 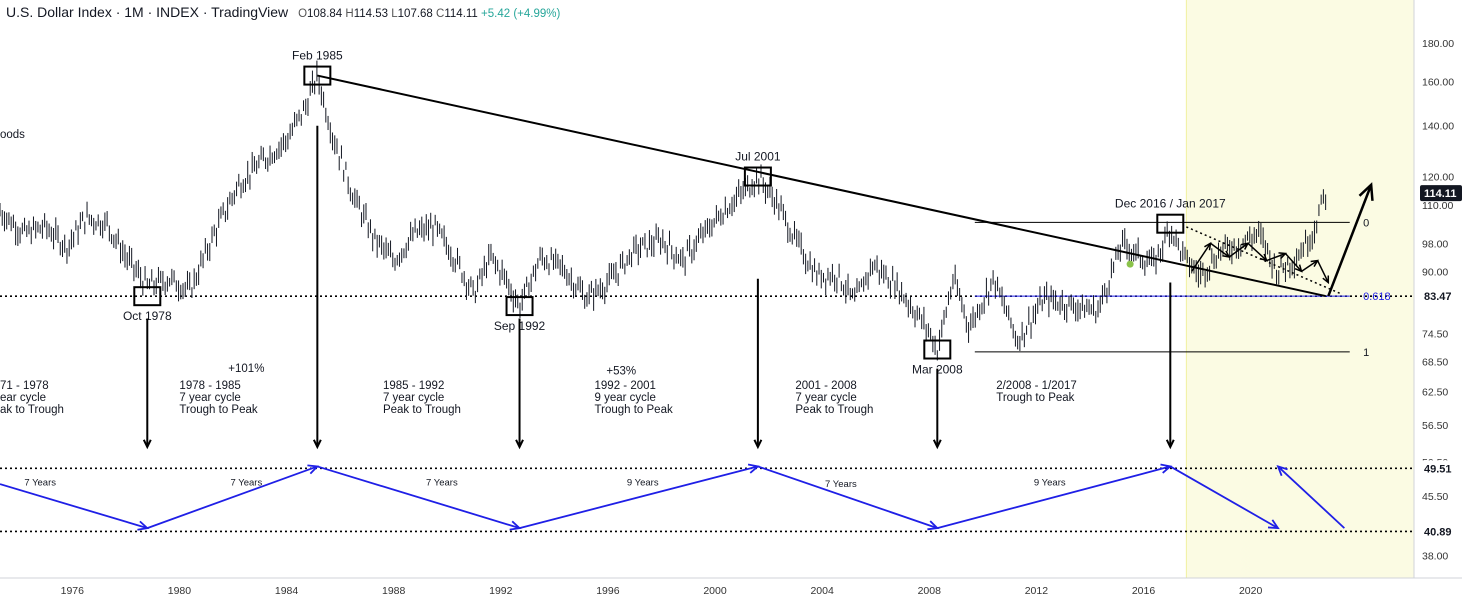 What do you see at coordinates (1438, 297) in the screenshot?
I see `level-price-tag: 83.47` at bounding box center [1438, 297].